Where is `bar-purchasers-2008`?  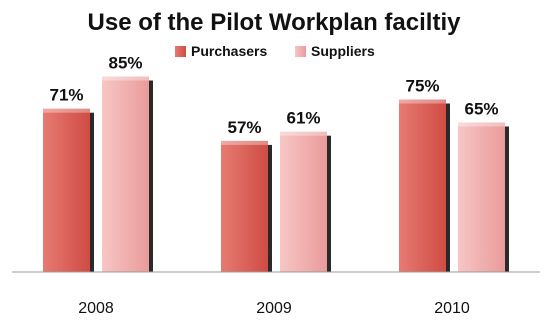
bar-purchasers-2008 is located at coordinates (66, 190).